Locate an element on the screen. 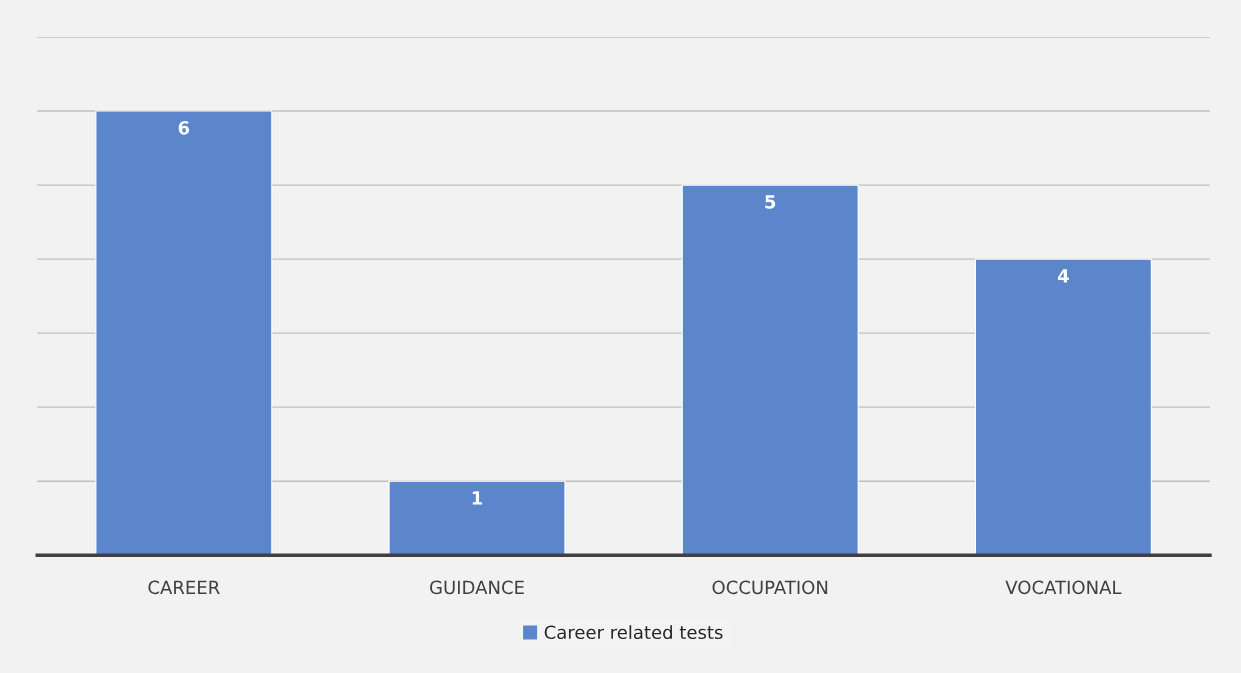 The image size is (1241, 673). data-label: 6 is located at coordinates (184, 128).